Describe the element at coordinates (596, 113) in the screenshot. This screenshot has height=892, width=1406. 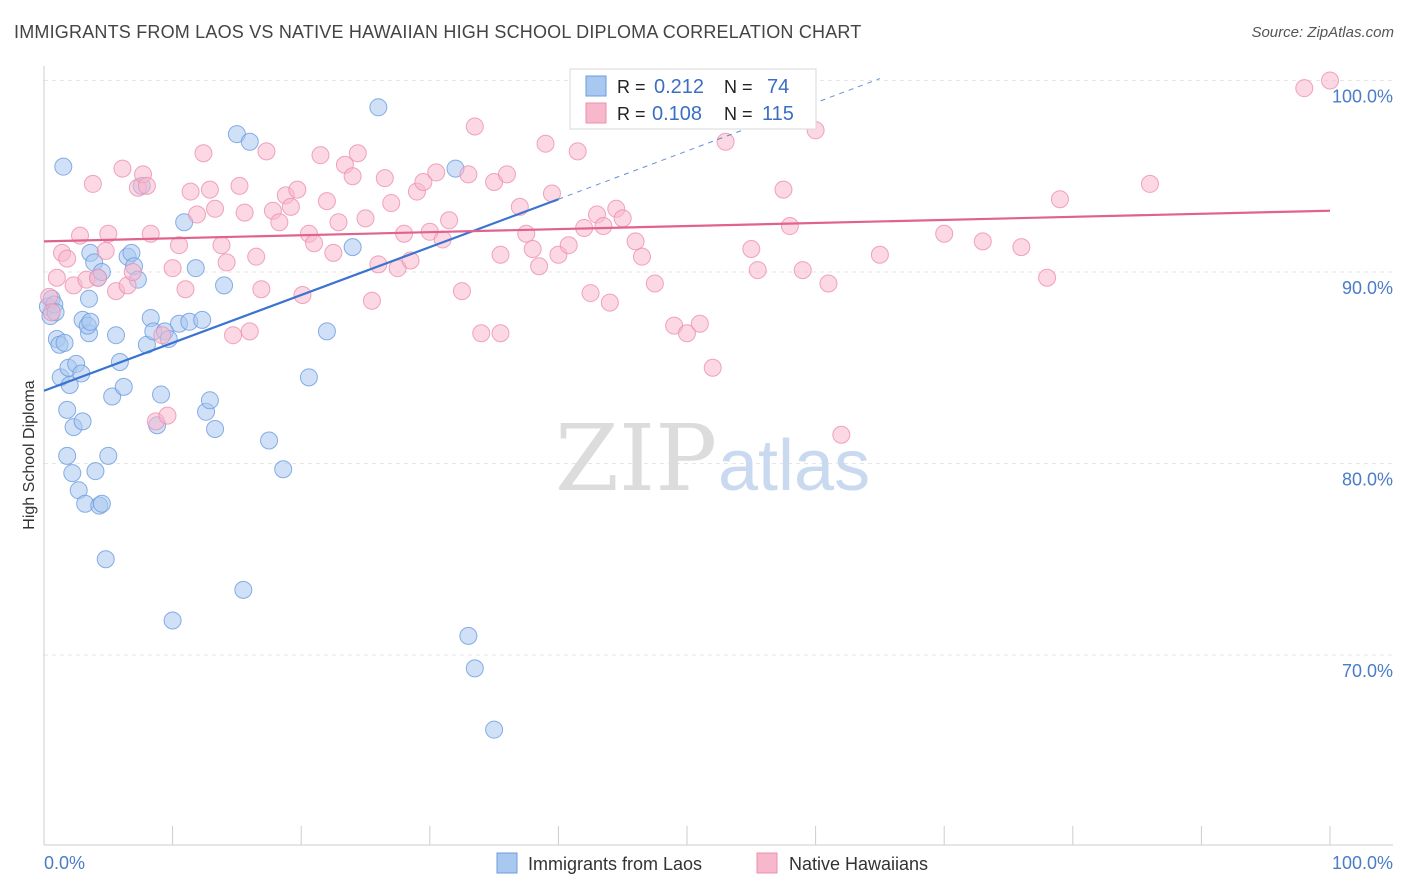
I see `legend-swatch-hawaiian` at that location.